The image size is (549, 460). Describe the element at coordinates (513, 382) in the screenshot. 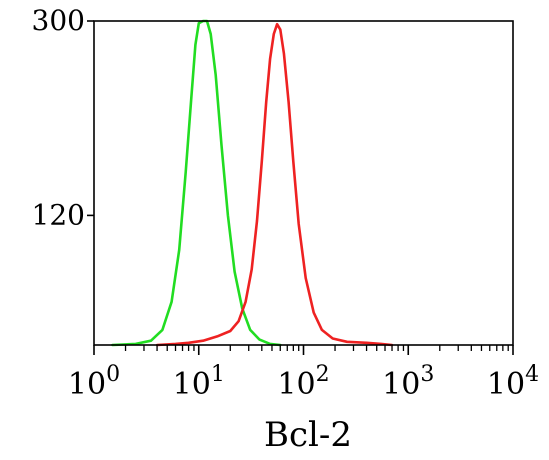

I see `x-tick-label-4: 10⁴` at that location.